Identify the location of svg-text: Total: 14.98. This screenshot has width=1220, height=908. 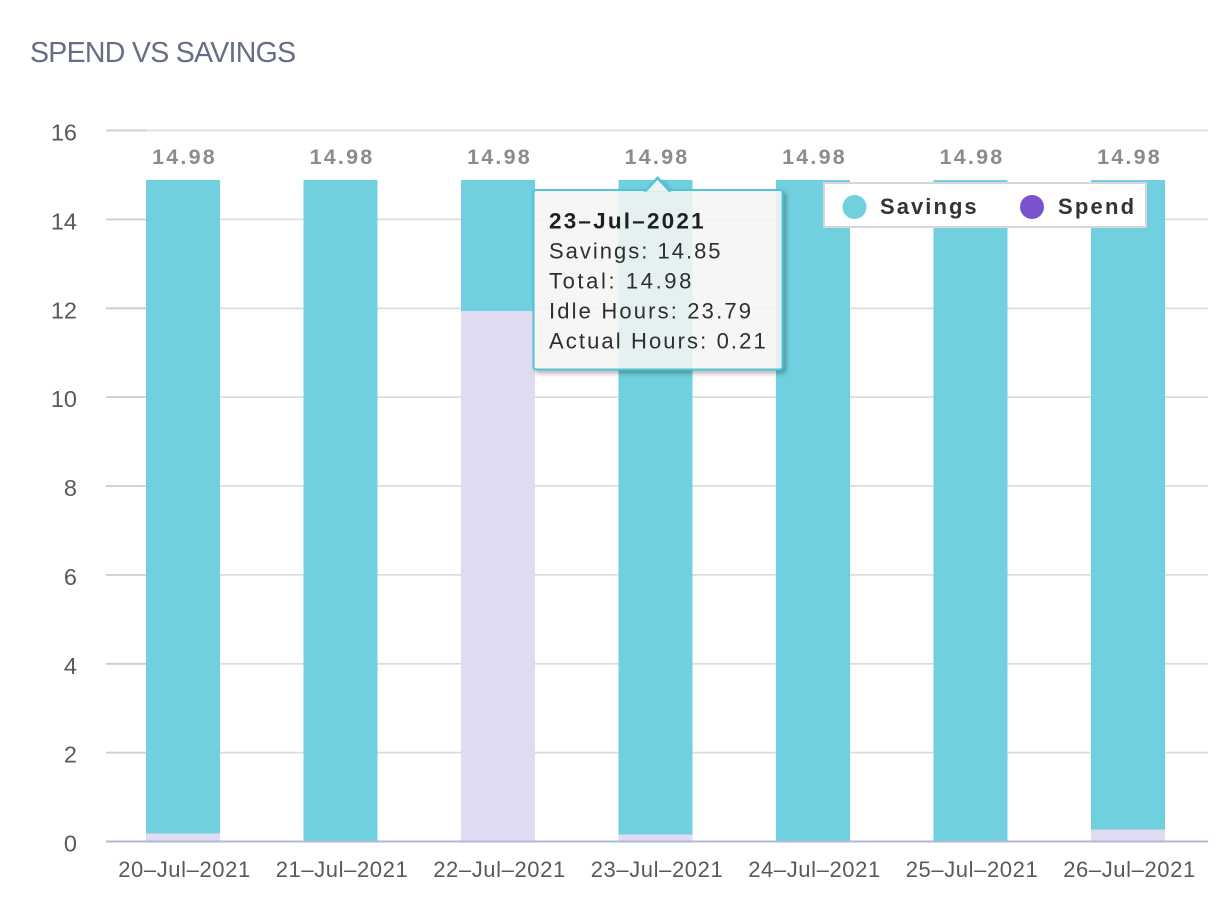
(621, 281).